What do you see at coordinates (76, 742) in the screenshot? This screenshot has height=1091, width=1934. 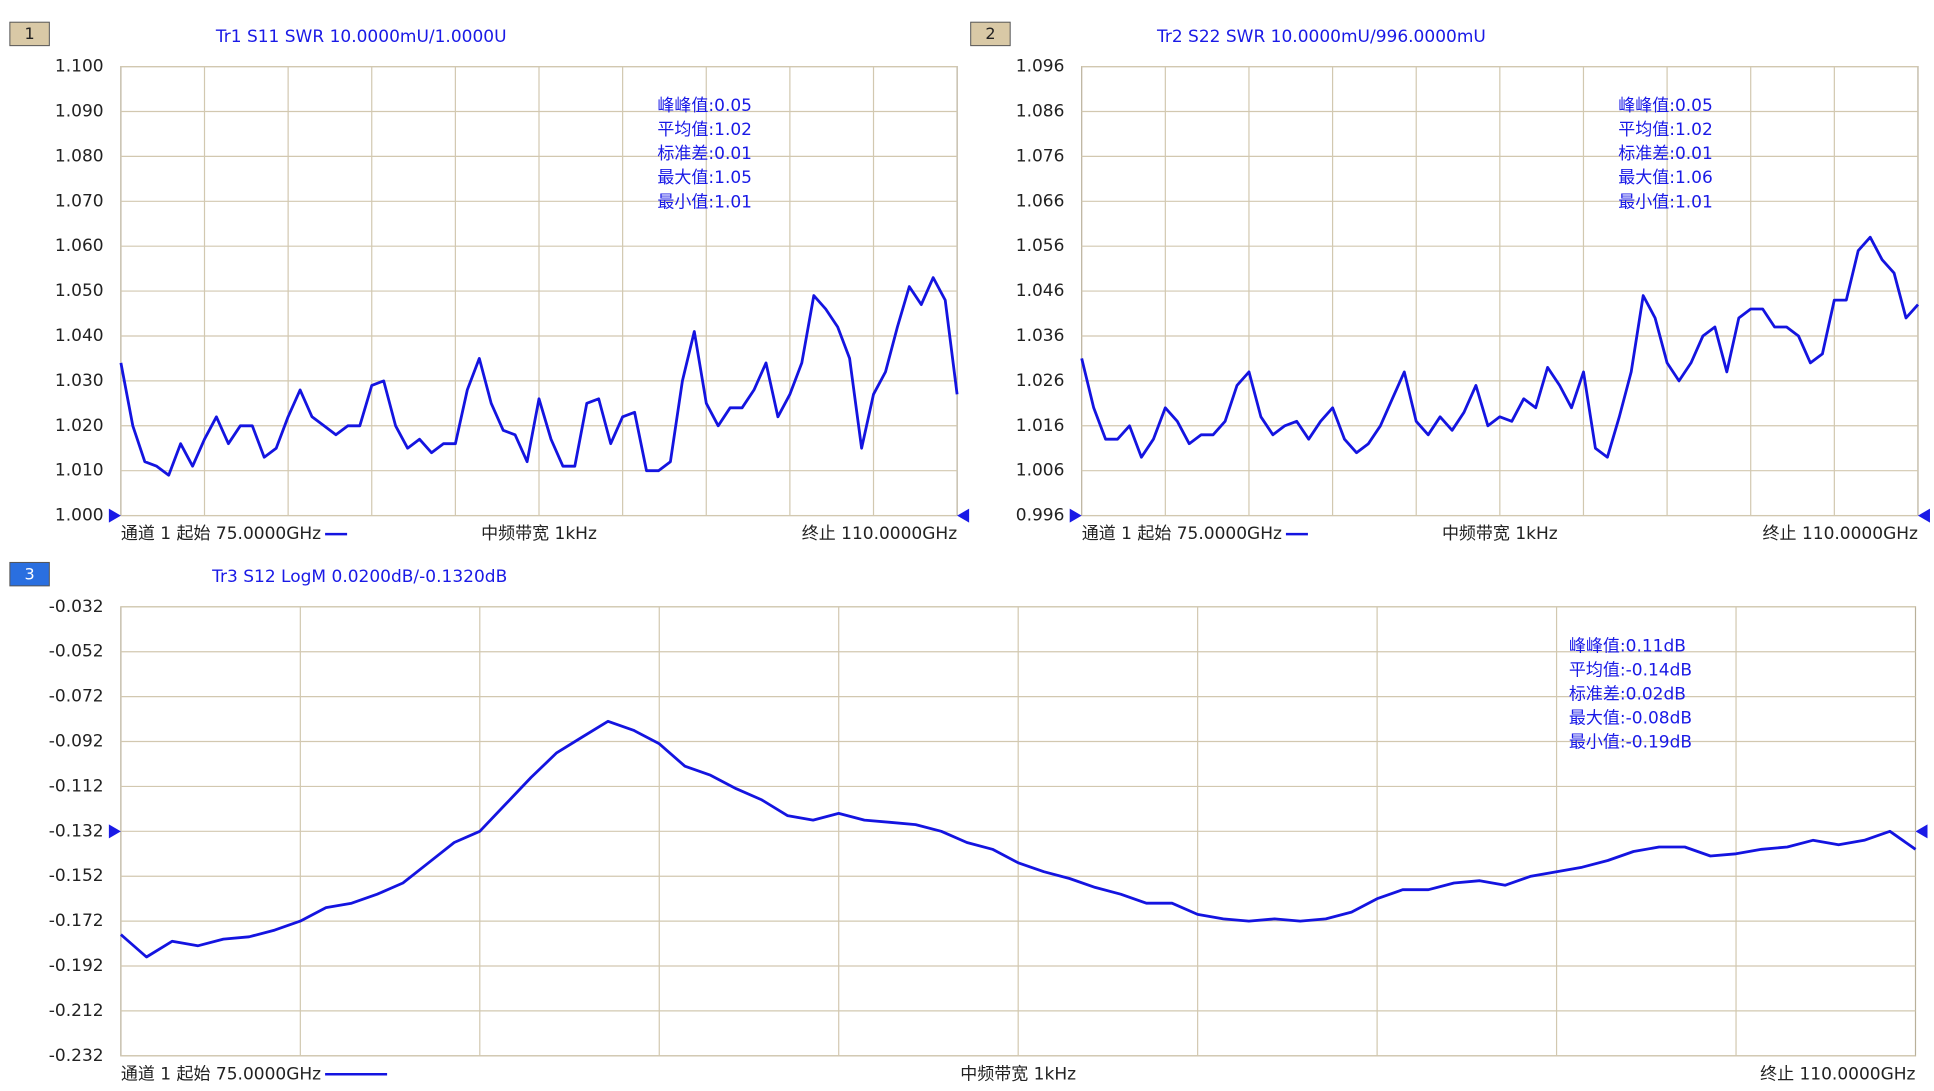 I see `y-tick-label: -0.092` at bounding box center [76, 742].